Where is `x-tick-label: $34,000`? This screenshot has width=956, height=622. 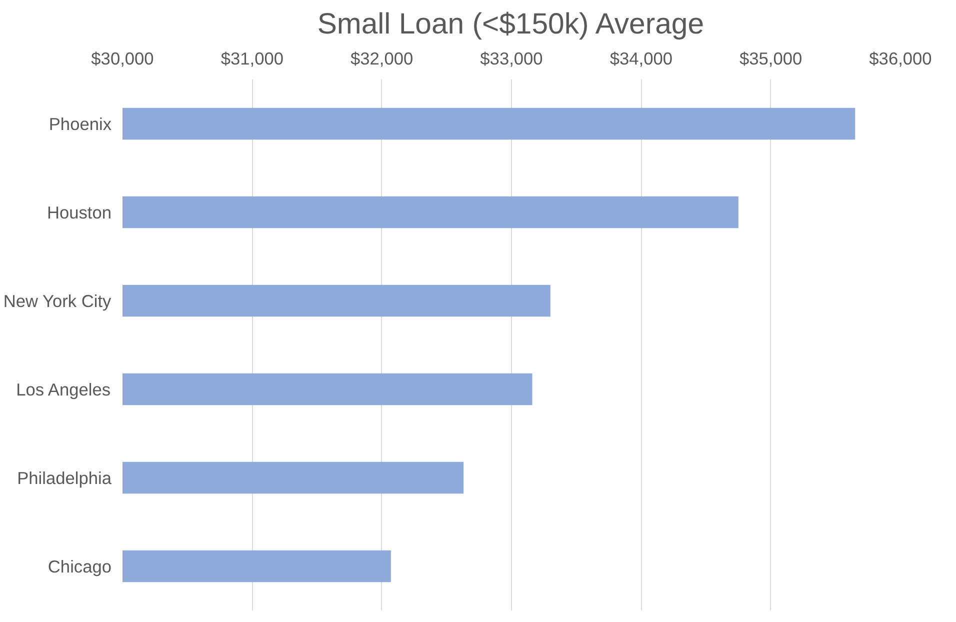
x-tick-label: $34,000 is located at coordinates (641, 58).